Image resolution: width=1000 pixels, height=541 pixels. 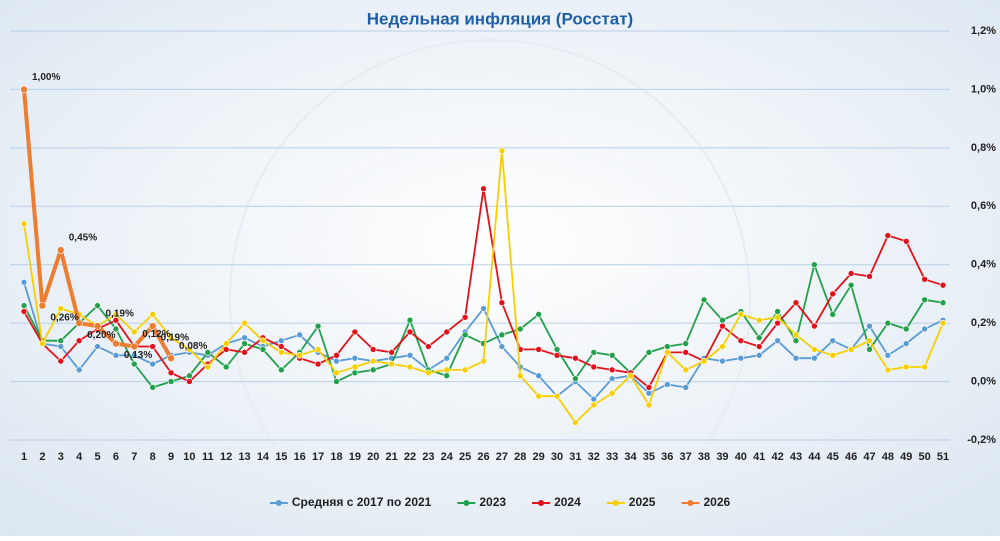 I want to click on x-tick-label: 24, so click(x=447, y=457).